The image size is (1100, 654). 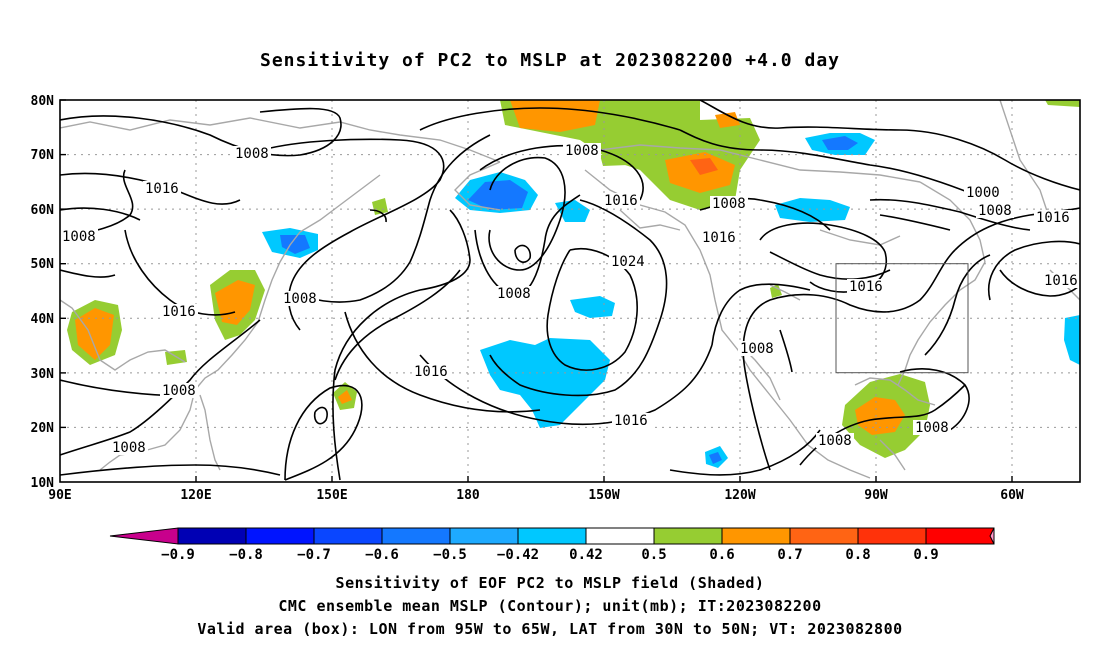 What do you see at coordinates (43, 428) in the screenshot?
I see `lat-label: 20N` at bounding box center [43, 428].